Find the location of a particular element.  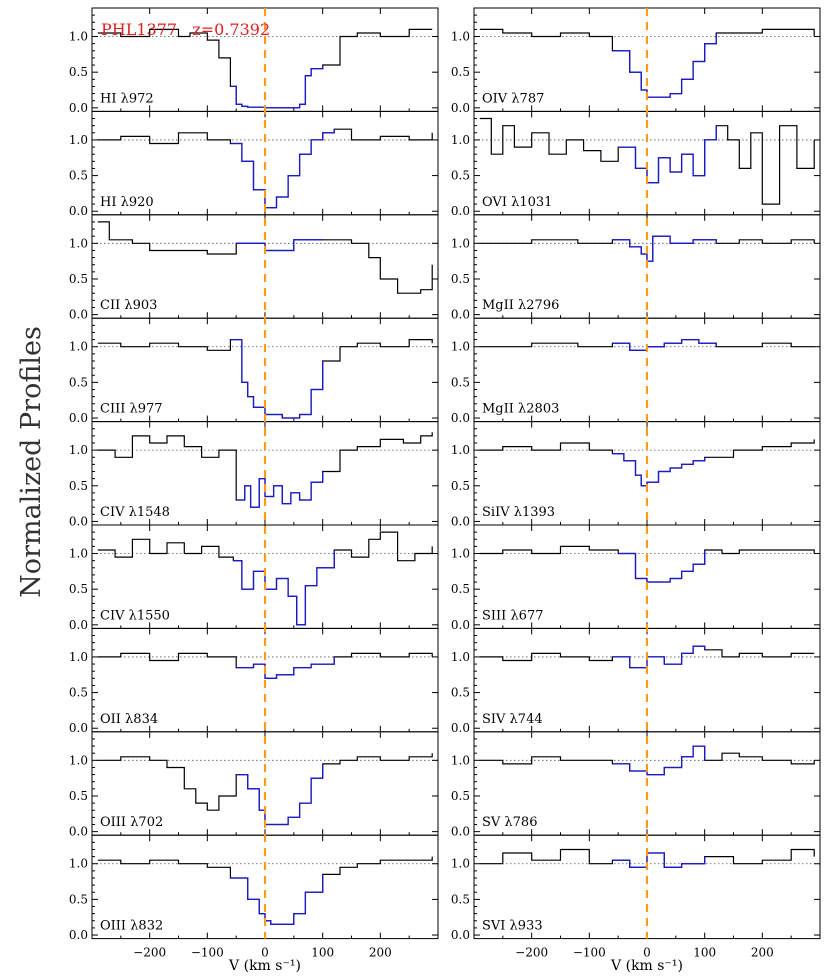

panel-left-oiii-832: 0.0 0.5 1.0 OIII λ832 is located at coordinates (254, 888).